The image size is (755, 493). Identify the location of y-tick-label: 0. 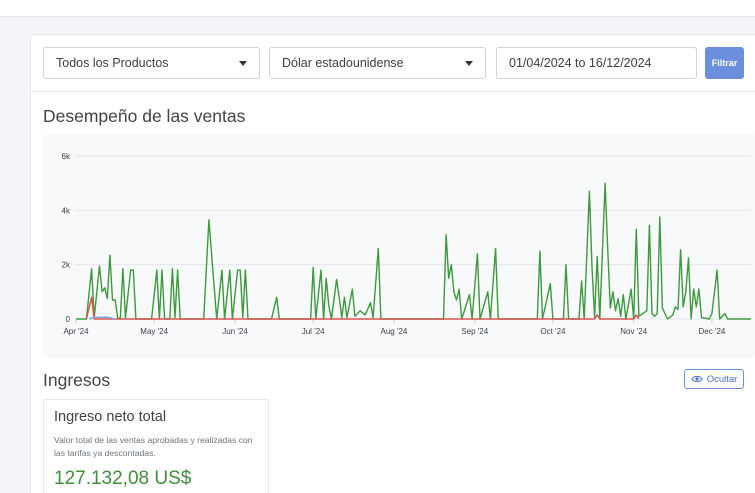
(68, 319).